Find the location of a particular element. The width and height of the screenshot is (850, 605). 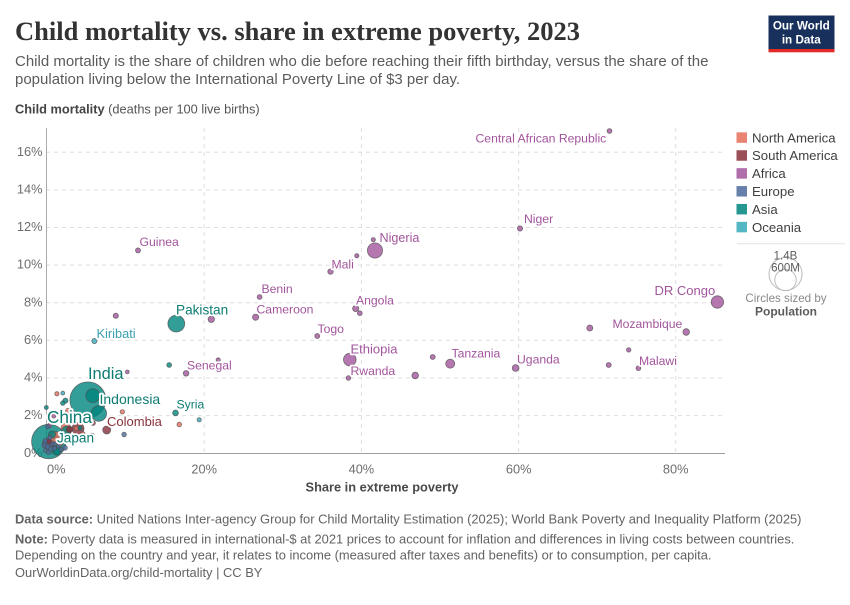

svg-text: Oceania is located at coordinates (777, 227).